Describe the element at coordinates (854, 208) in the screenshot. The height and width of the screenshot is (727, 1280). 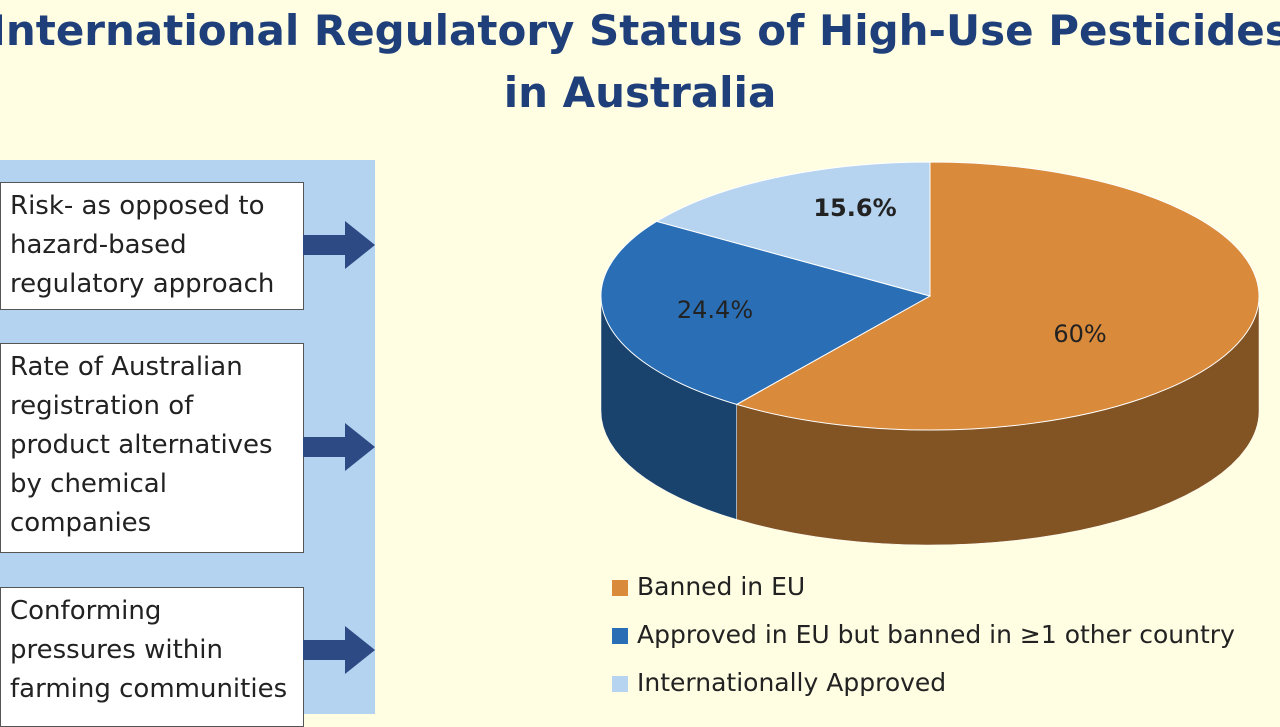
I see `data-label: 15.6%` at that location.